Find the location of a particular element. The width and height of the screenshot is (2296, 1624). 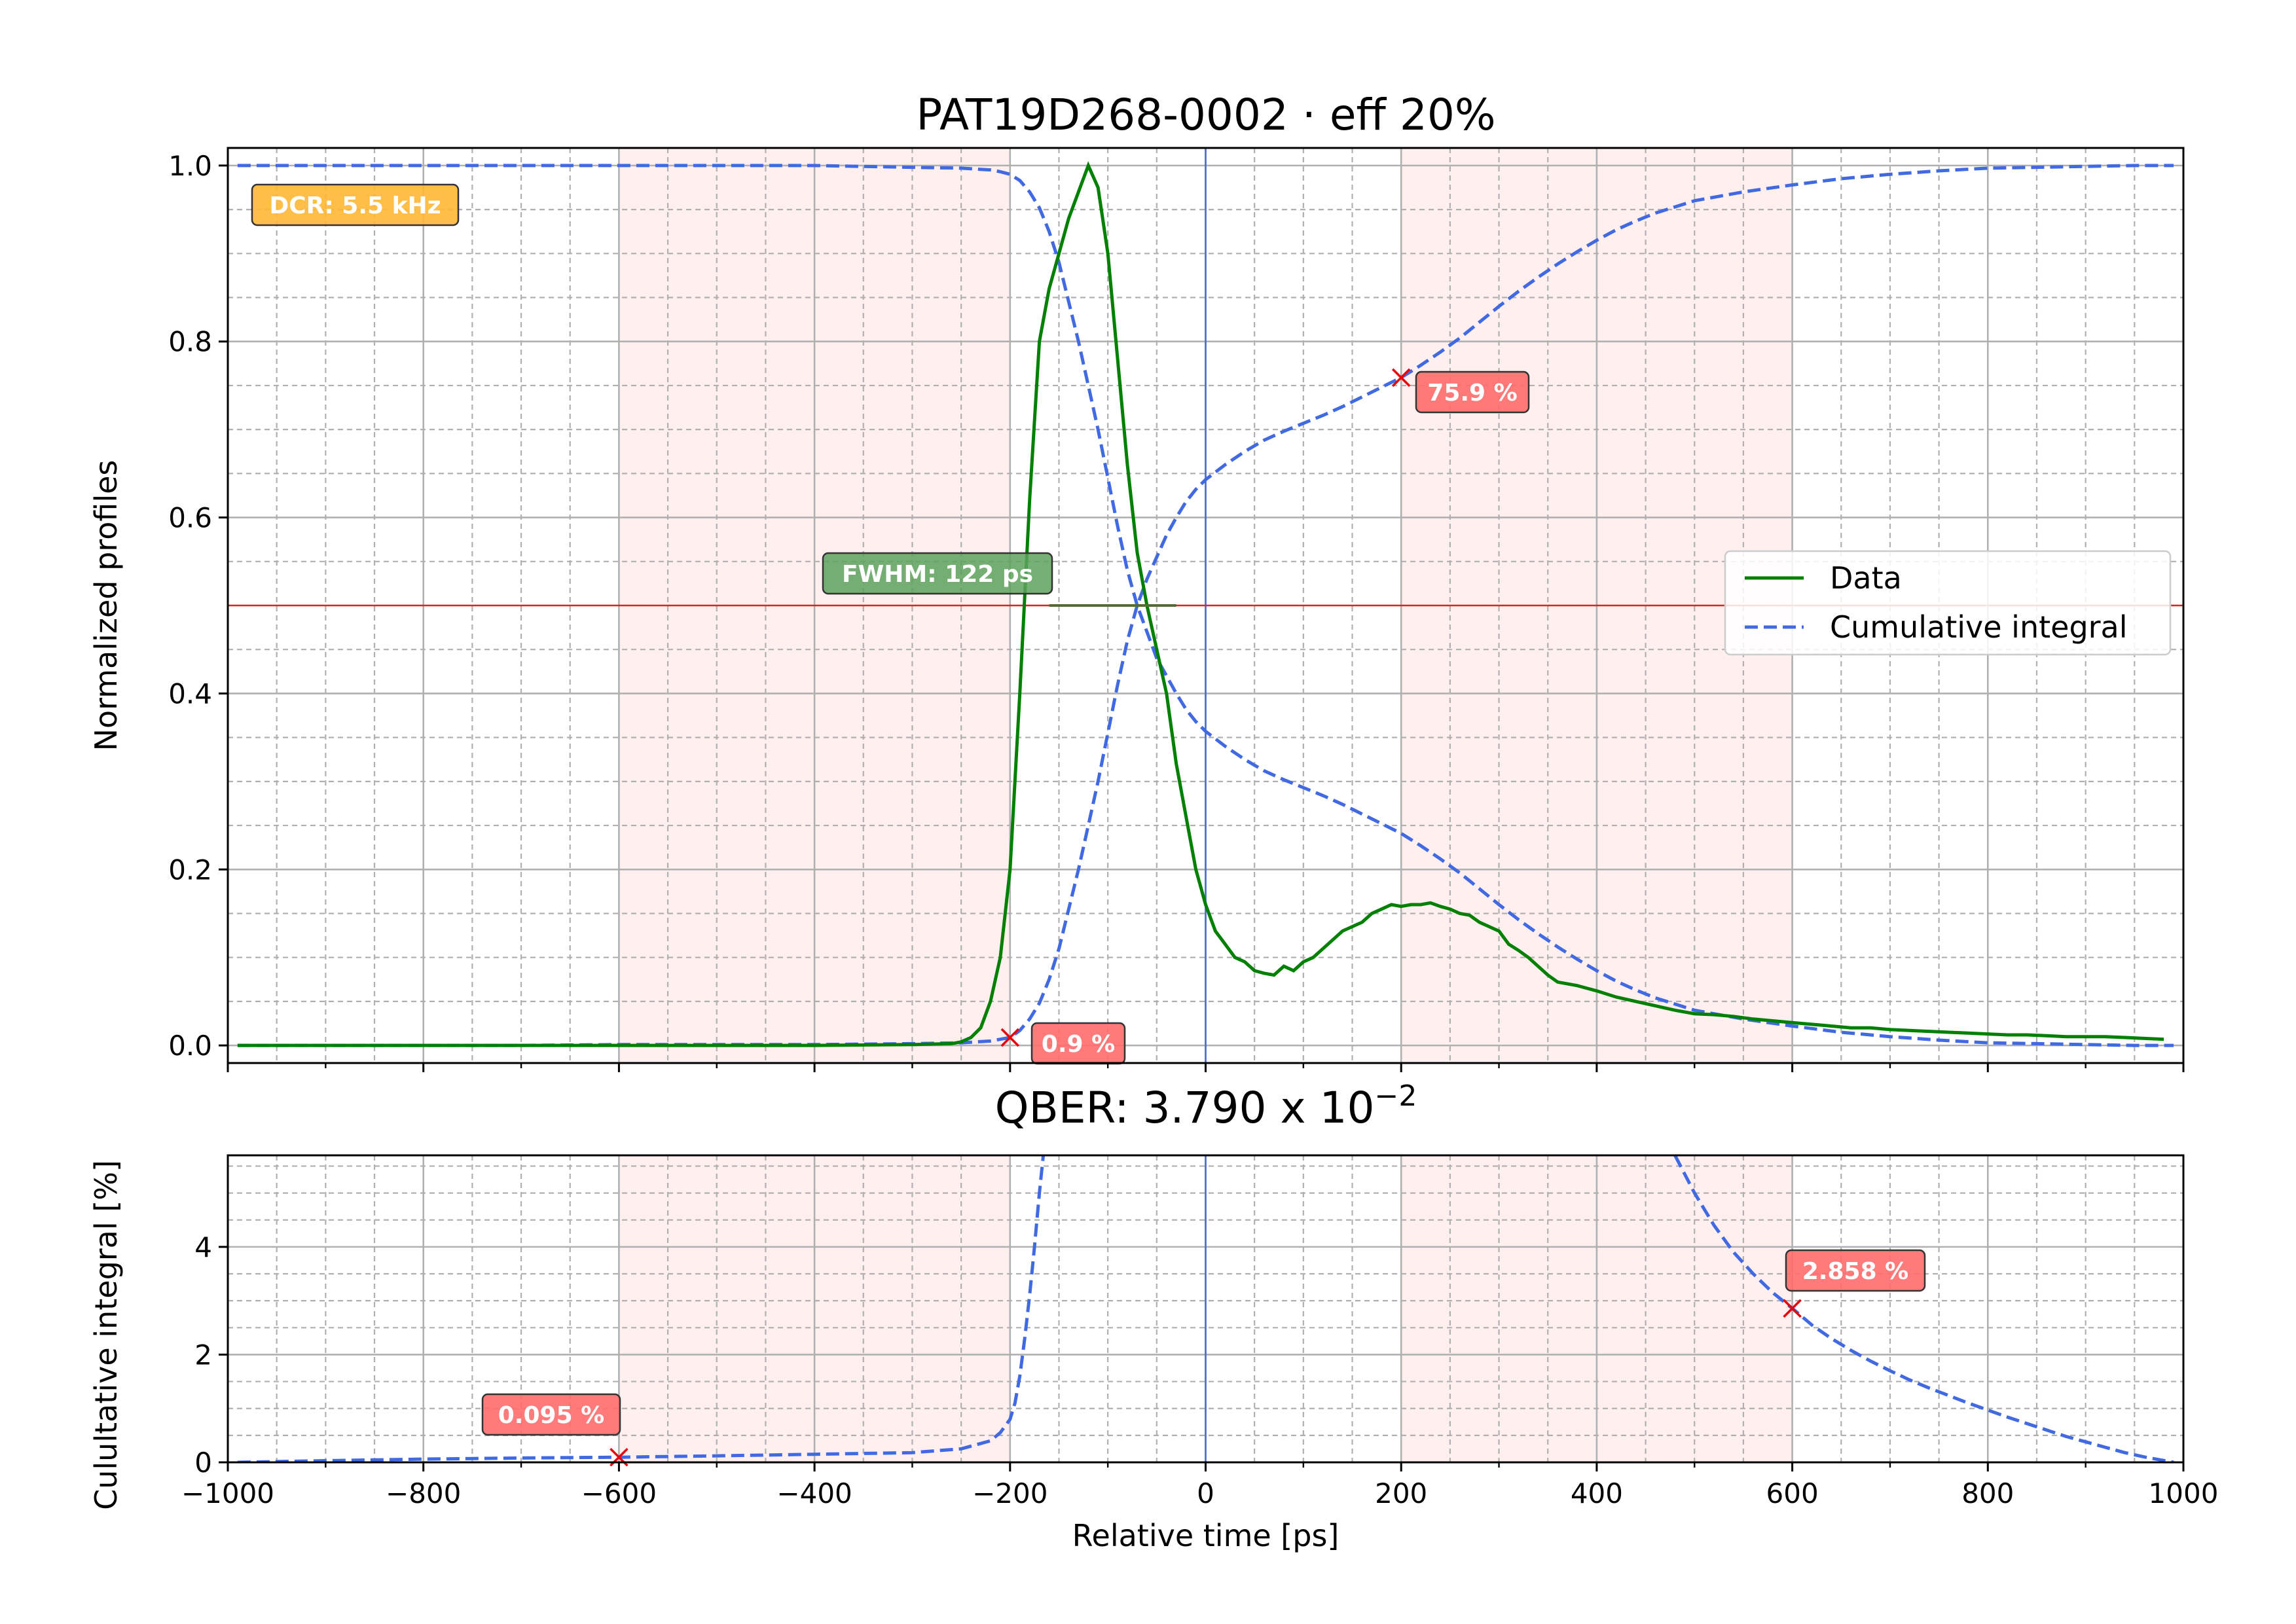

fwhm-annotation-text: FWHM: 122 ps is located at coordinates (937, 574).